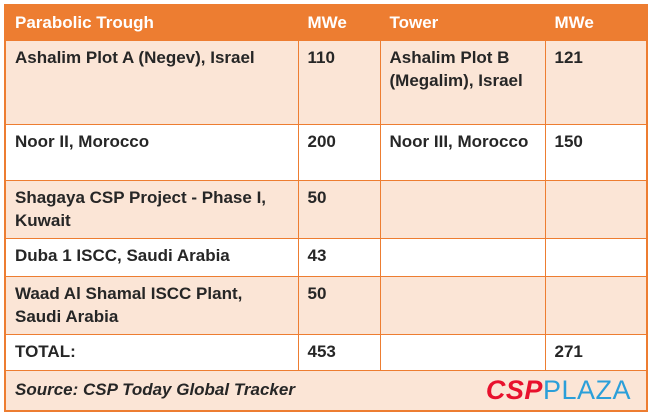 This screenshot has height=412, width=650. Describe the element at coordinates (339, 352) in the screenshot. I see `cell-total-trough-mwe: 453` at that location.